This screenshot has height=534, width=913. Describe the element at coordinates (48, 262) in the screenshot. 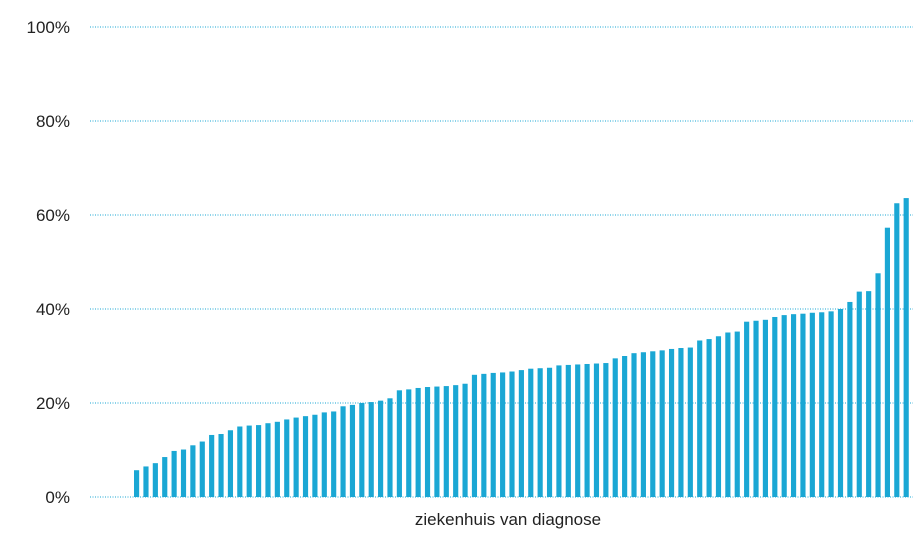

I see `y-axis-tick-labels: 0% 20% 40% 60% 80% 100%` at that location.